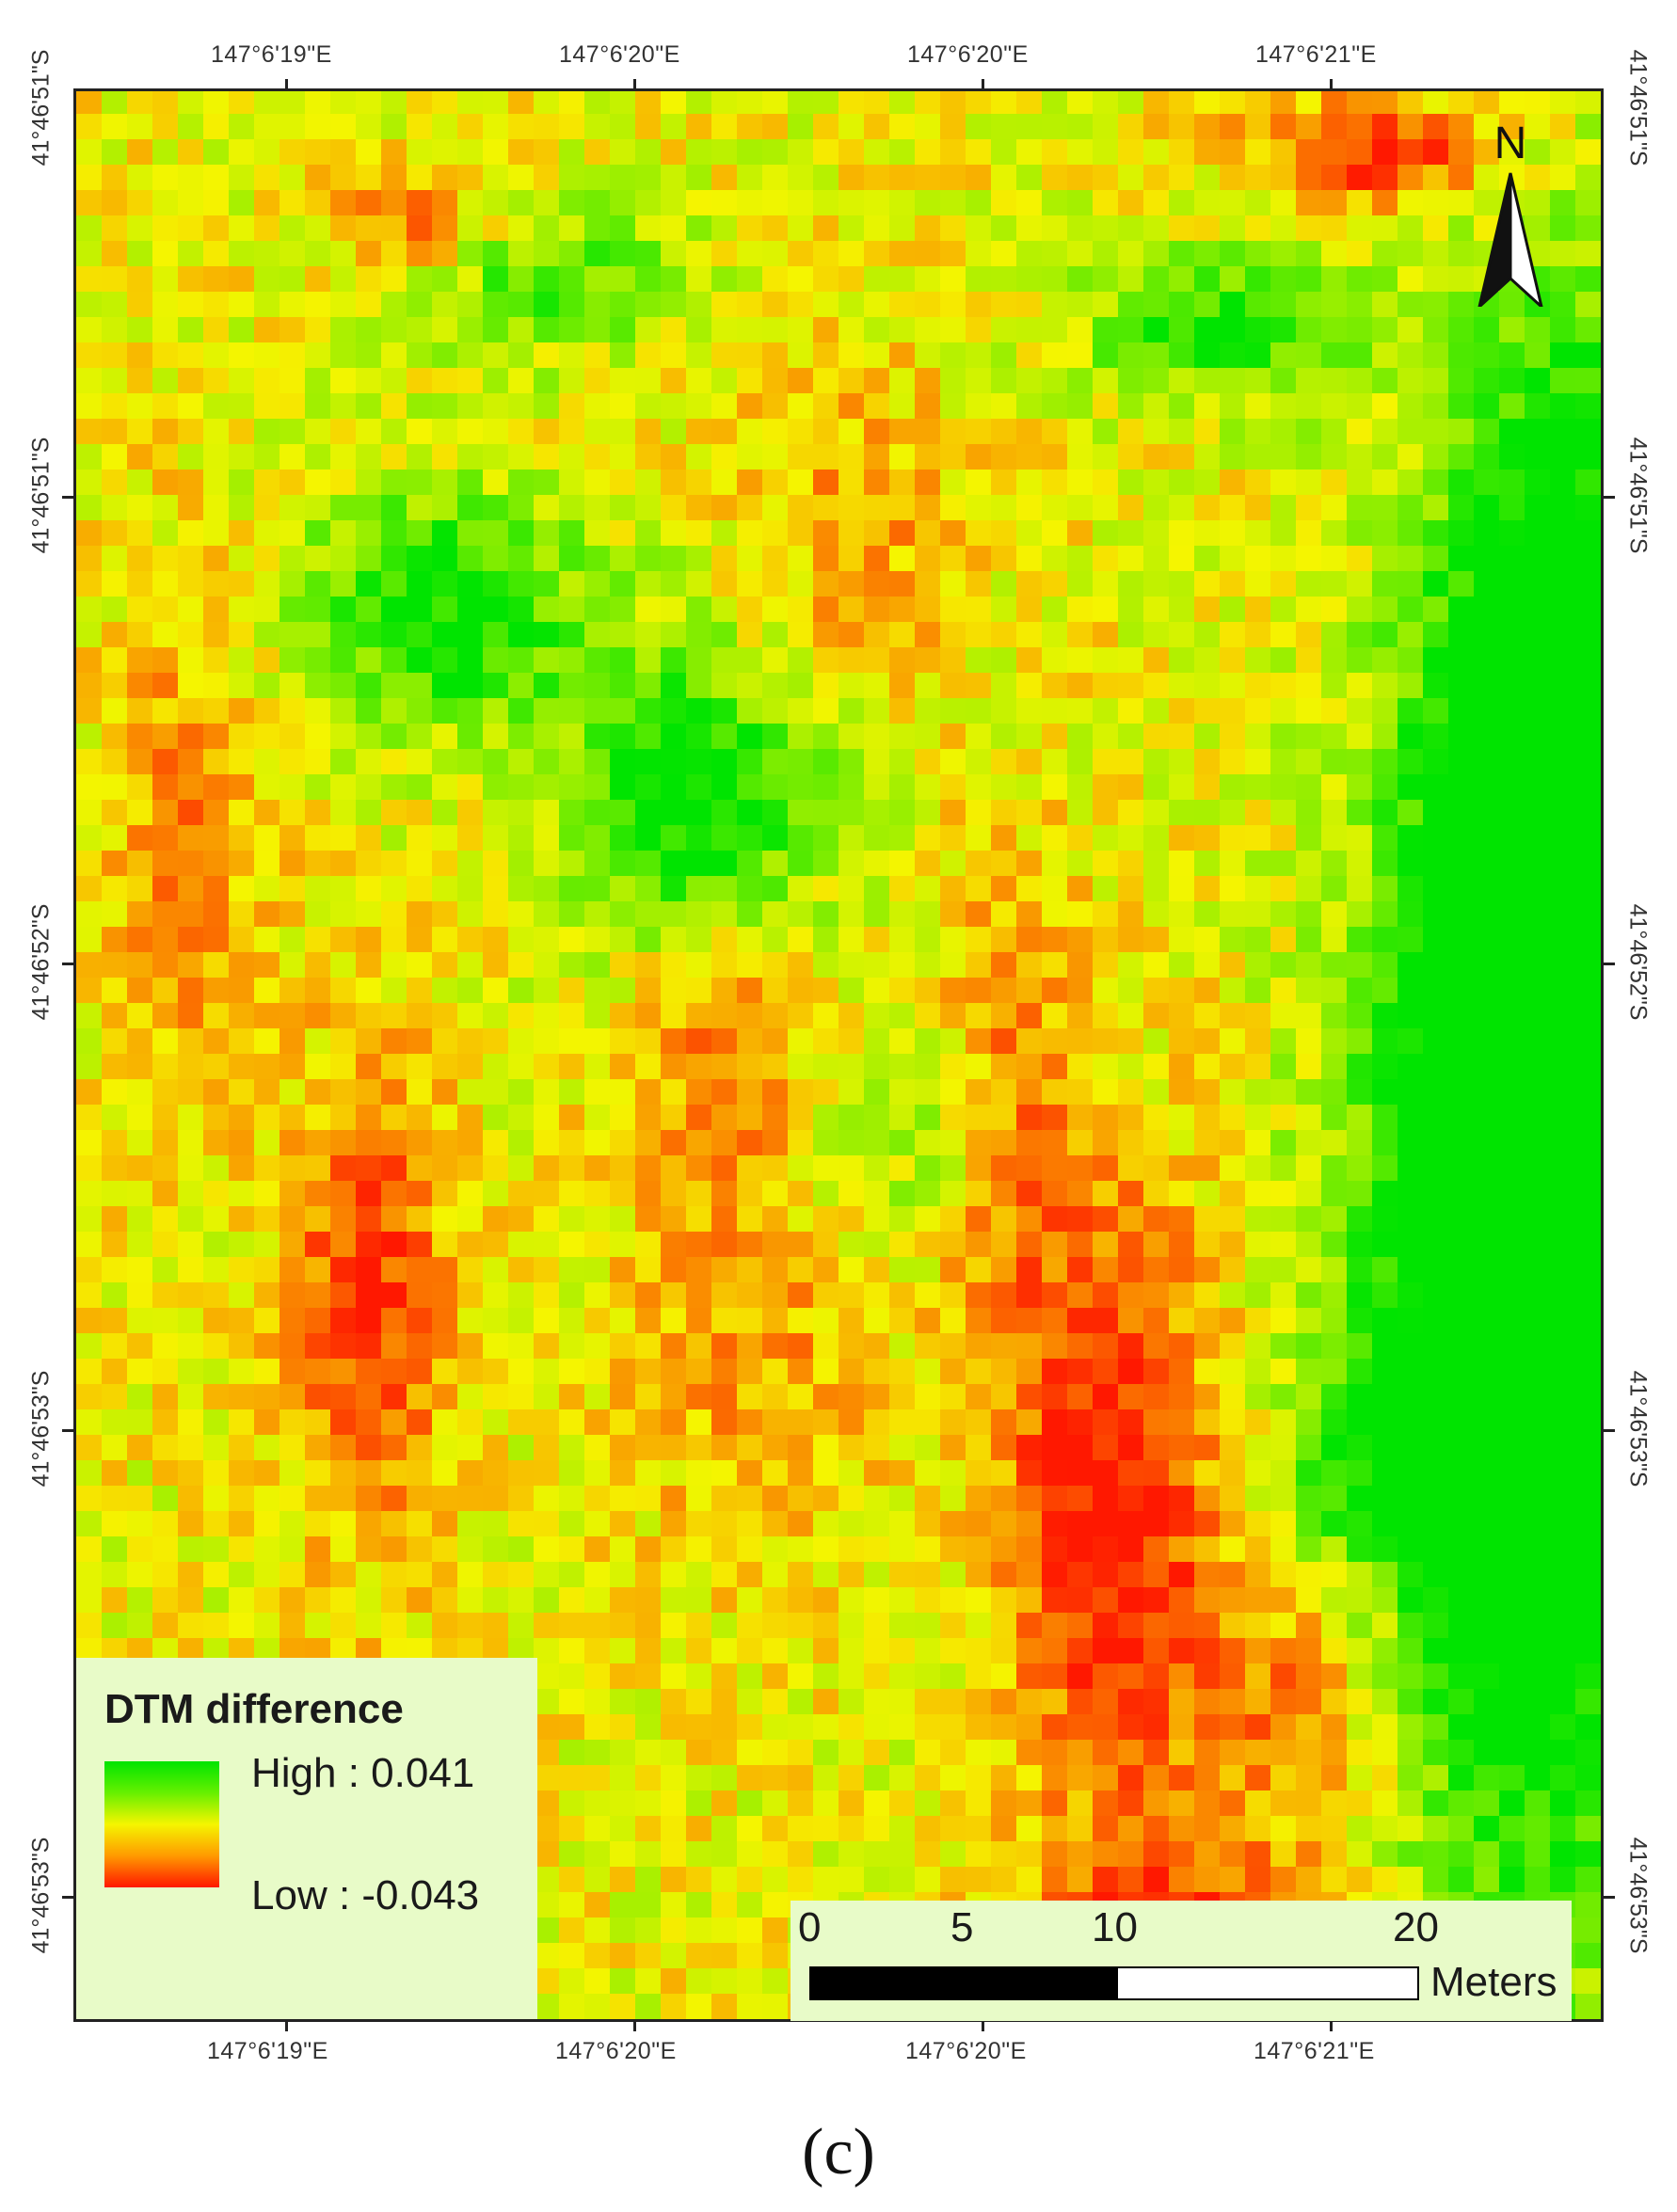 Image resolution: width=1677 pixels, height=2212 pixels. Describe the element at coordinates (1510, 213) in the screenshot. I see `north-arrow-icon: N` at that location.